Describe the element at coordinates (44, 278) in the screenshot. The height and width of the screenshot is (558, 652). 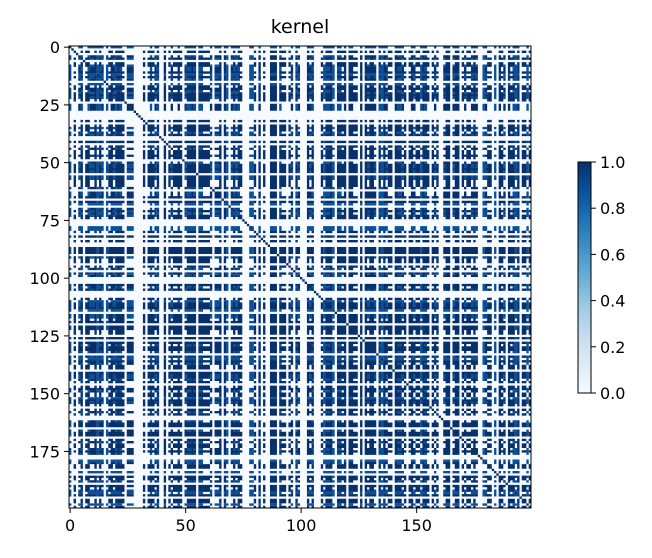
I see `y-tick-label: 100` at that location.